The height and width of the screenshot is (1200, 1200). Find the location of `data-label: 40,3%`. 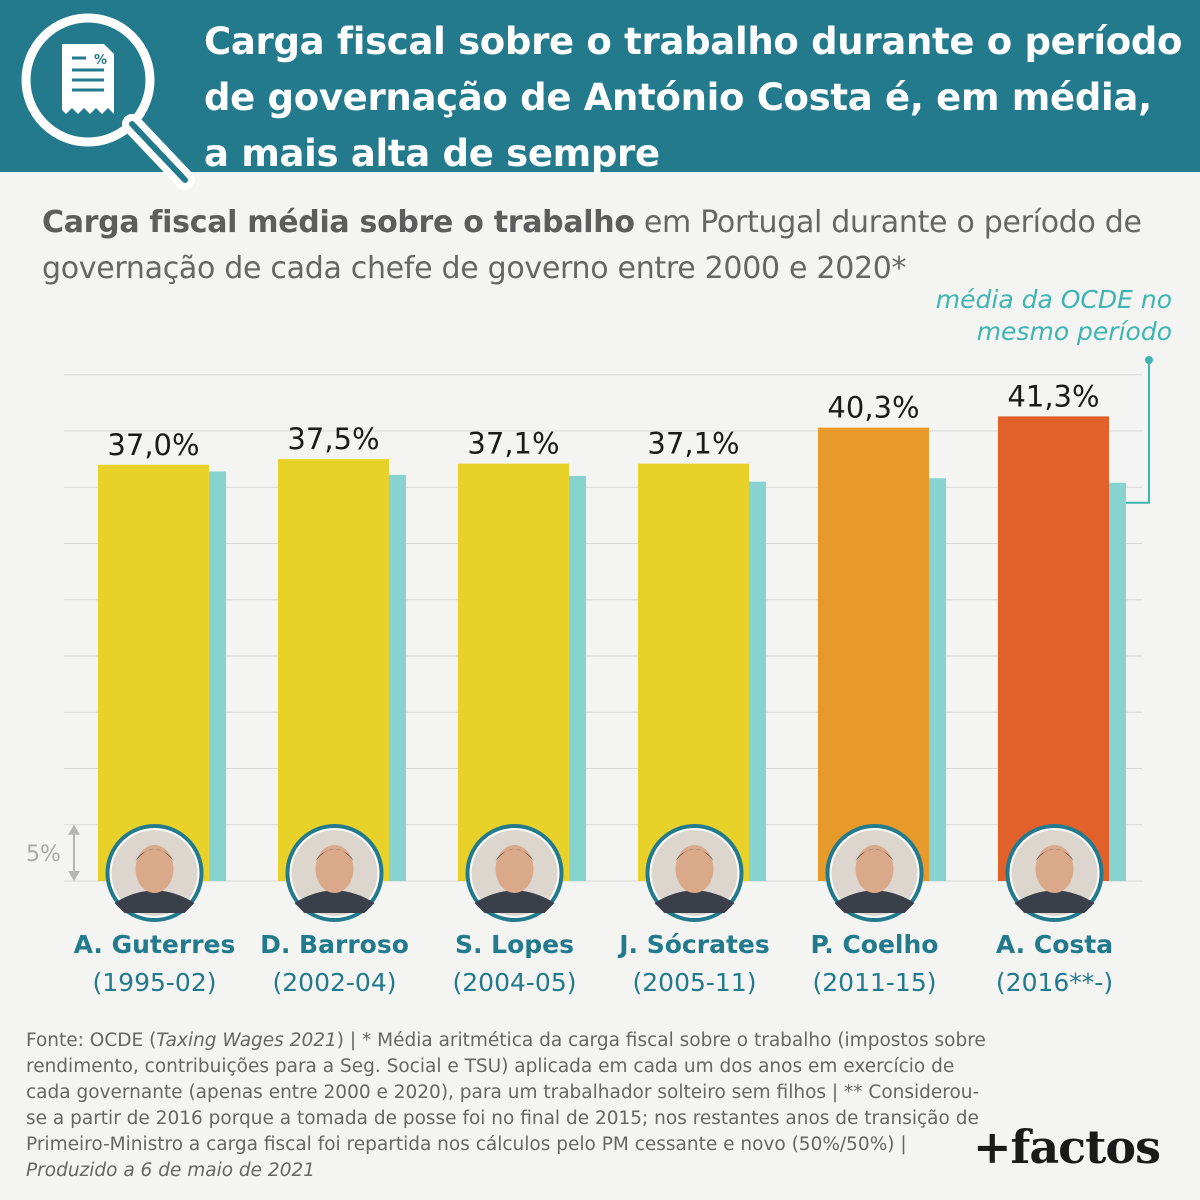

data-label: 40,3% is located at coordinates (873, 408).